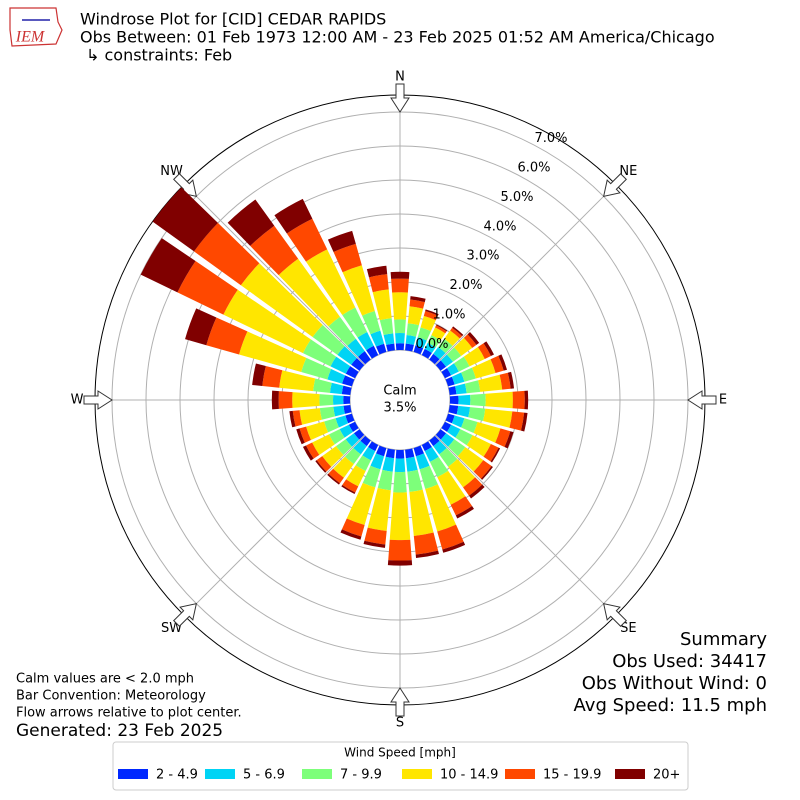  Describe the element at coordinates (129, 713) in the screenshot. I see `note: Flow arrows relative to plot center.` at that location.